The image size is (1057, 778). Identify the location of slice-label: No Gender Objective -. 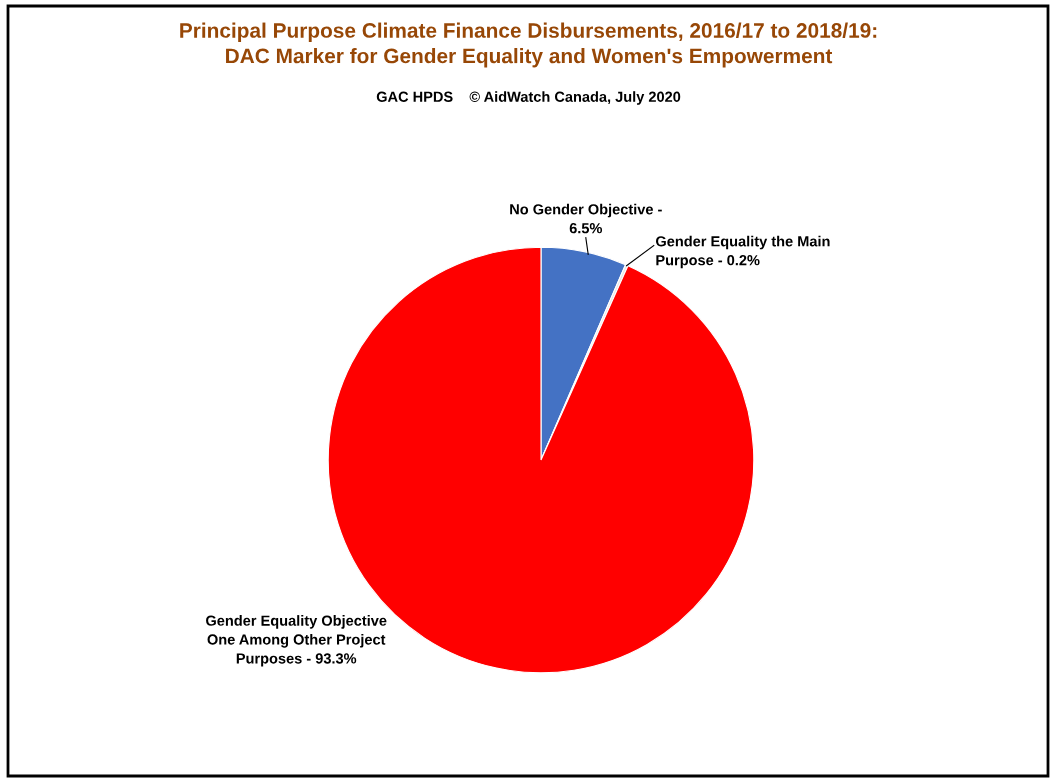
(586, 210).